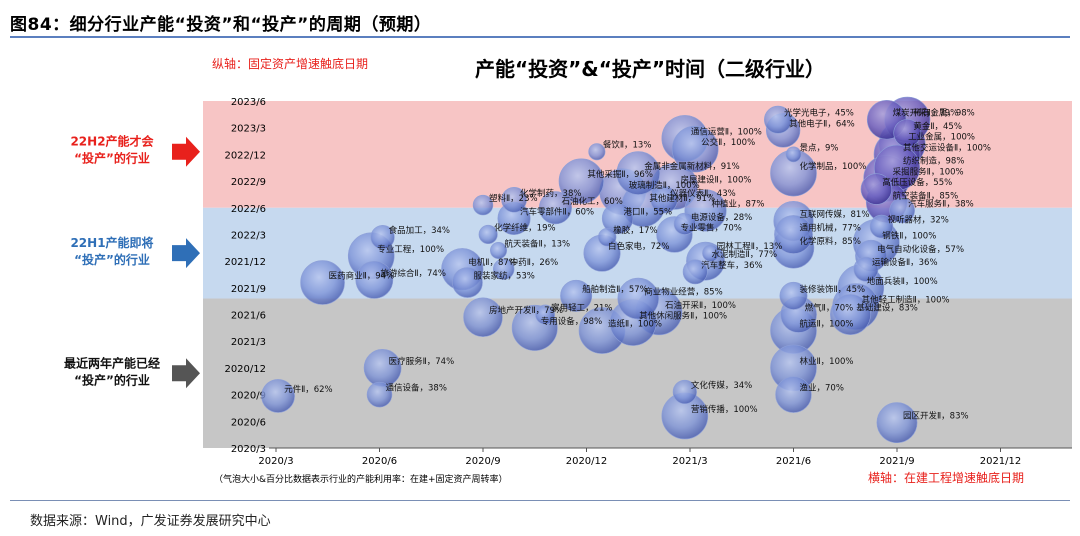  Describe the element at coordinates (150, 521) in the screenshot. I see `source-note: 数据来源：Wind，广发证券发展研究中心` at that location.